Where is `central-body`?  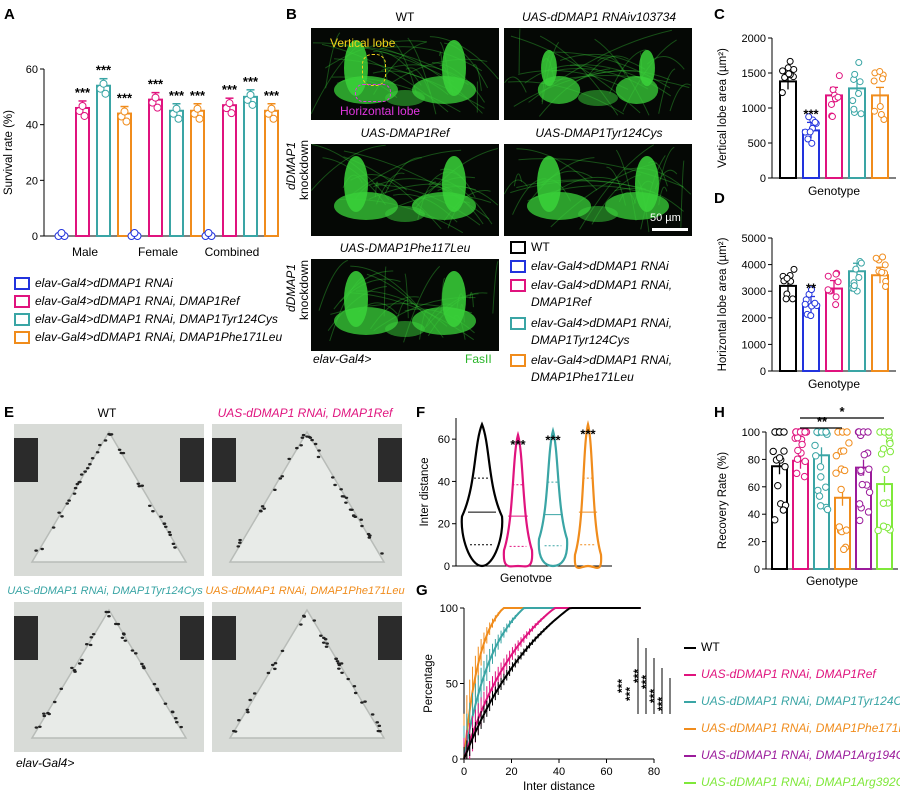 central-body is located at coordinates (405, 98).